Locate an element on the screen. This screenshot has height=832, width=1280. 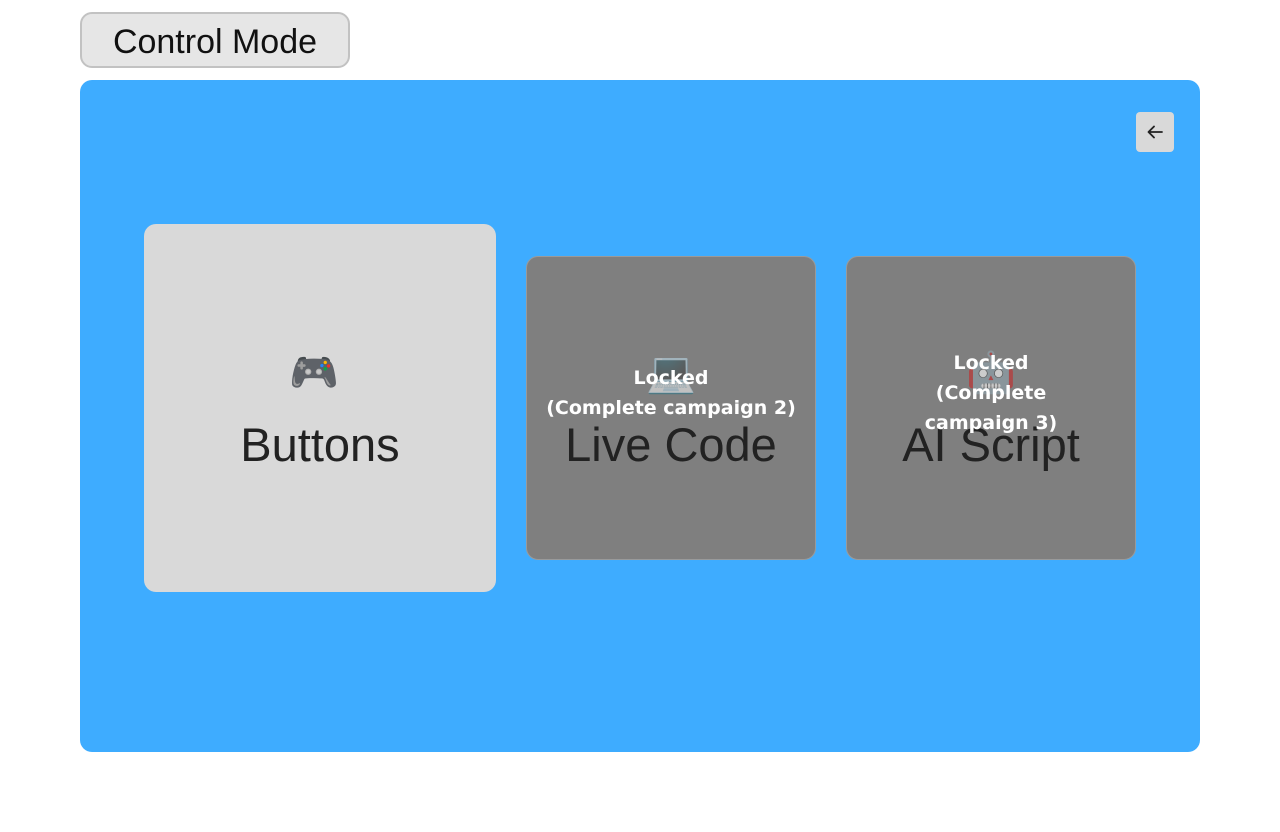
back-button is located at coordinates (1155, 132).